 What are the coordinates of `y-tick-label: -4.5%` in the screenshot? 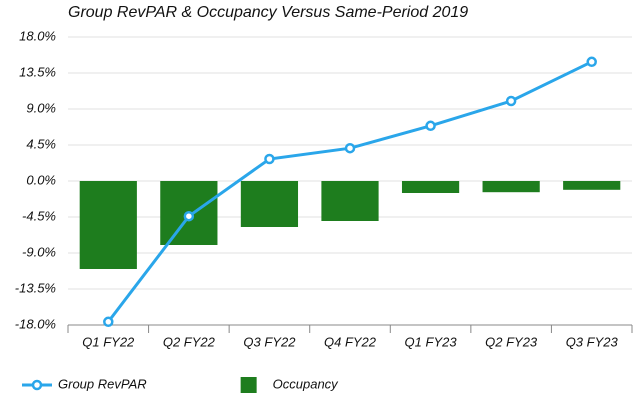 It's located at (39, 215).